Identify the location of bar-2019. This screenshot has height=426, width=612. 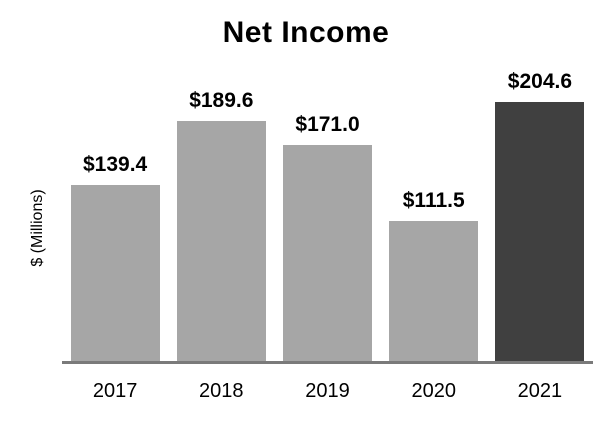
(327, 253).